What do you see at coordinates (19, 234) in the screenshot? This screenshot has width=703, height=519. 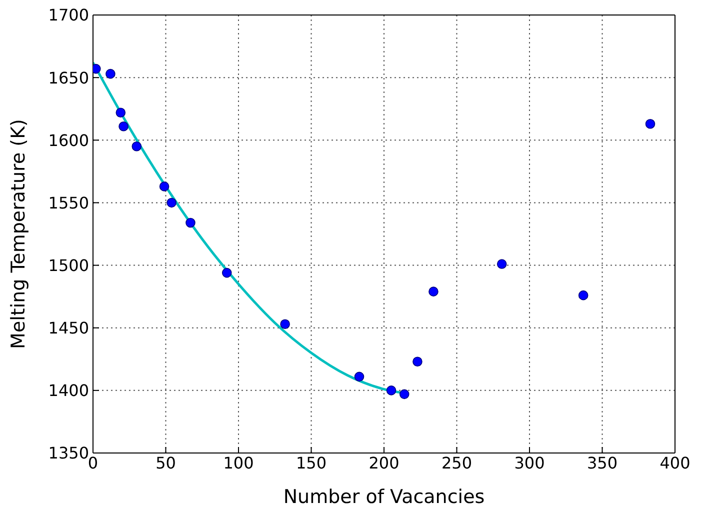 I see `y-axis-title: Melting Temperature (K)` at bounding box center [19, 234].